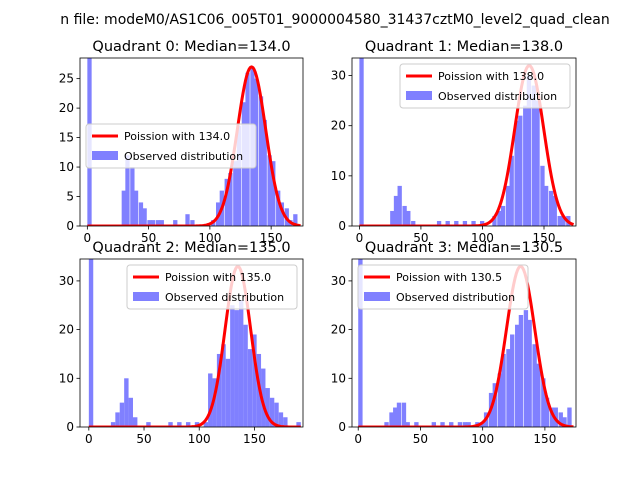 This screenshot has height=480, width=640. What do you see at coordinates (66, 138) in the screenshot?
I see `y-tick-label: 15` at bounding box center [66, 138].